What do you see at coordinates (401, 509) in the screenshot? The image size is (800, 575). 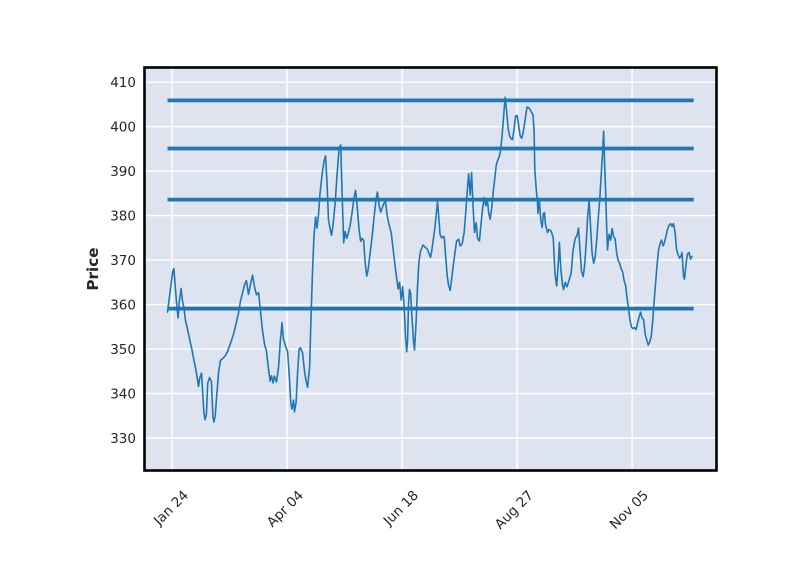 I see `x-tick-label: Jun 18` at bounding box center [401, 509].